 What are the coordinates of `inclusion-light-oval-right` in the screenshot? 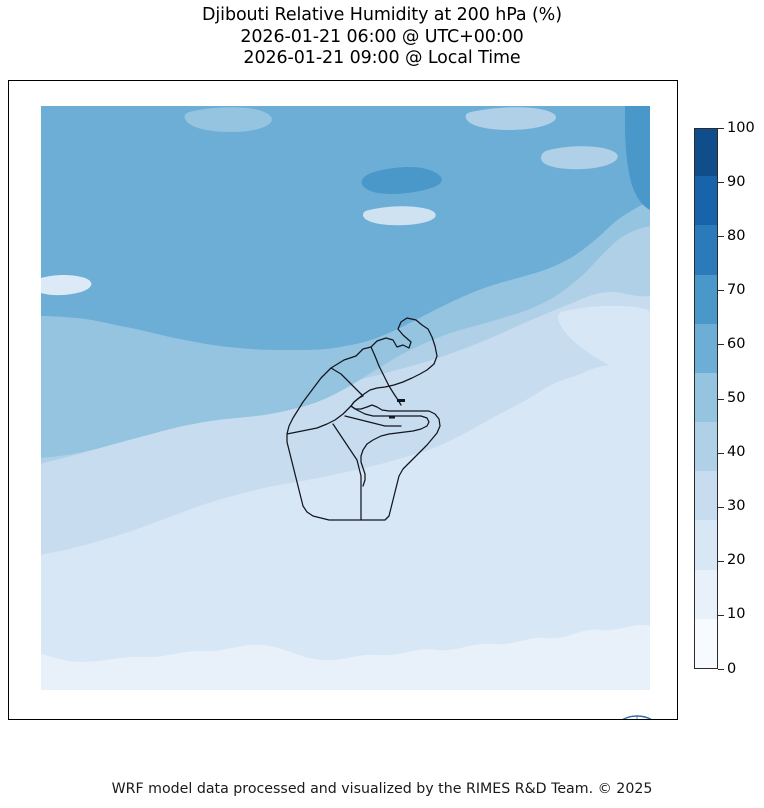 It's located at (399, 216).